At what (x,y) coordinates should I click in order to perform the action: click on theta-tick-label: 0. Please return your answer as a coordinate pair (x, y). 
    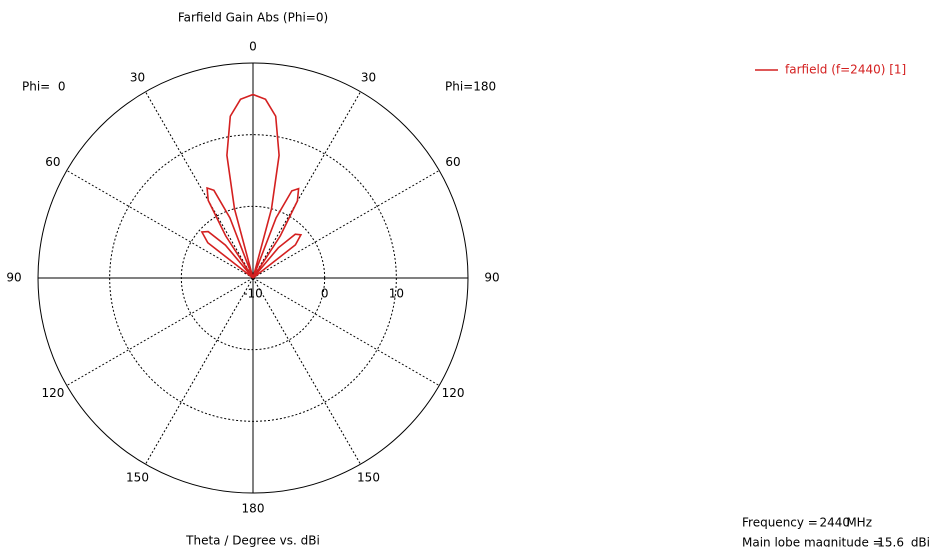
    Looking at the image, I should click on (253, 47).